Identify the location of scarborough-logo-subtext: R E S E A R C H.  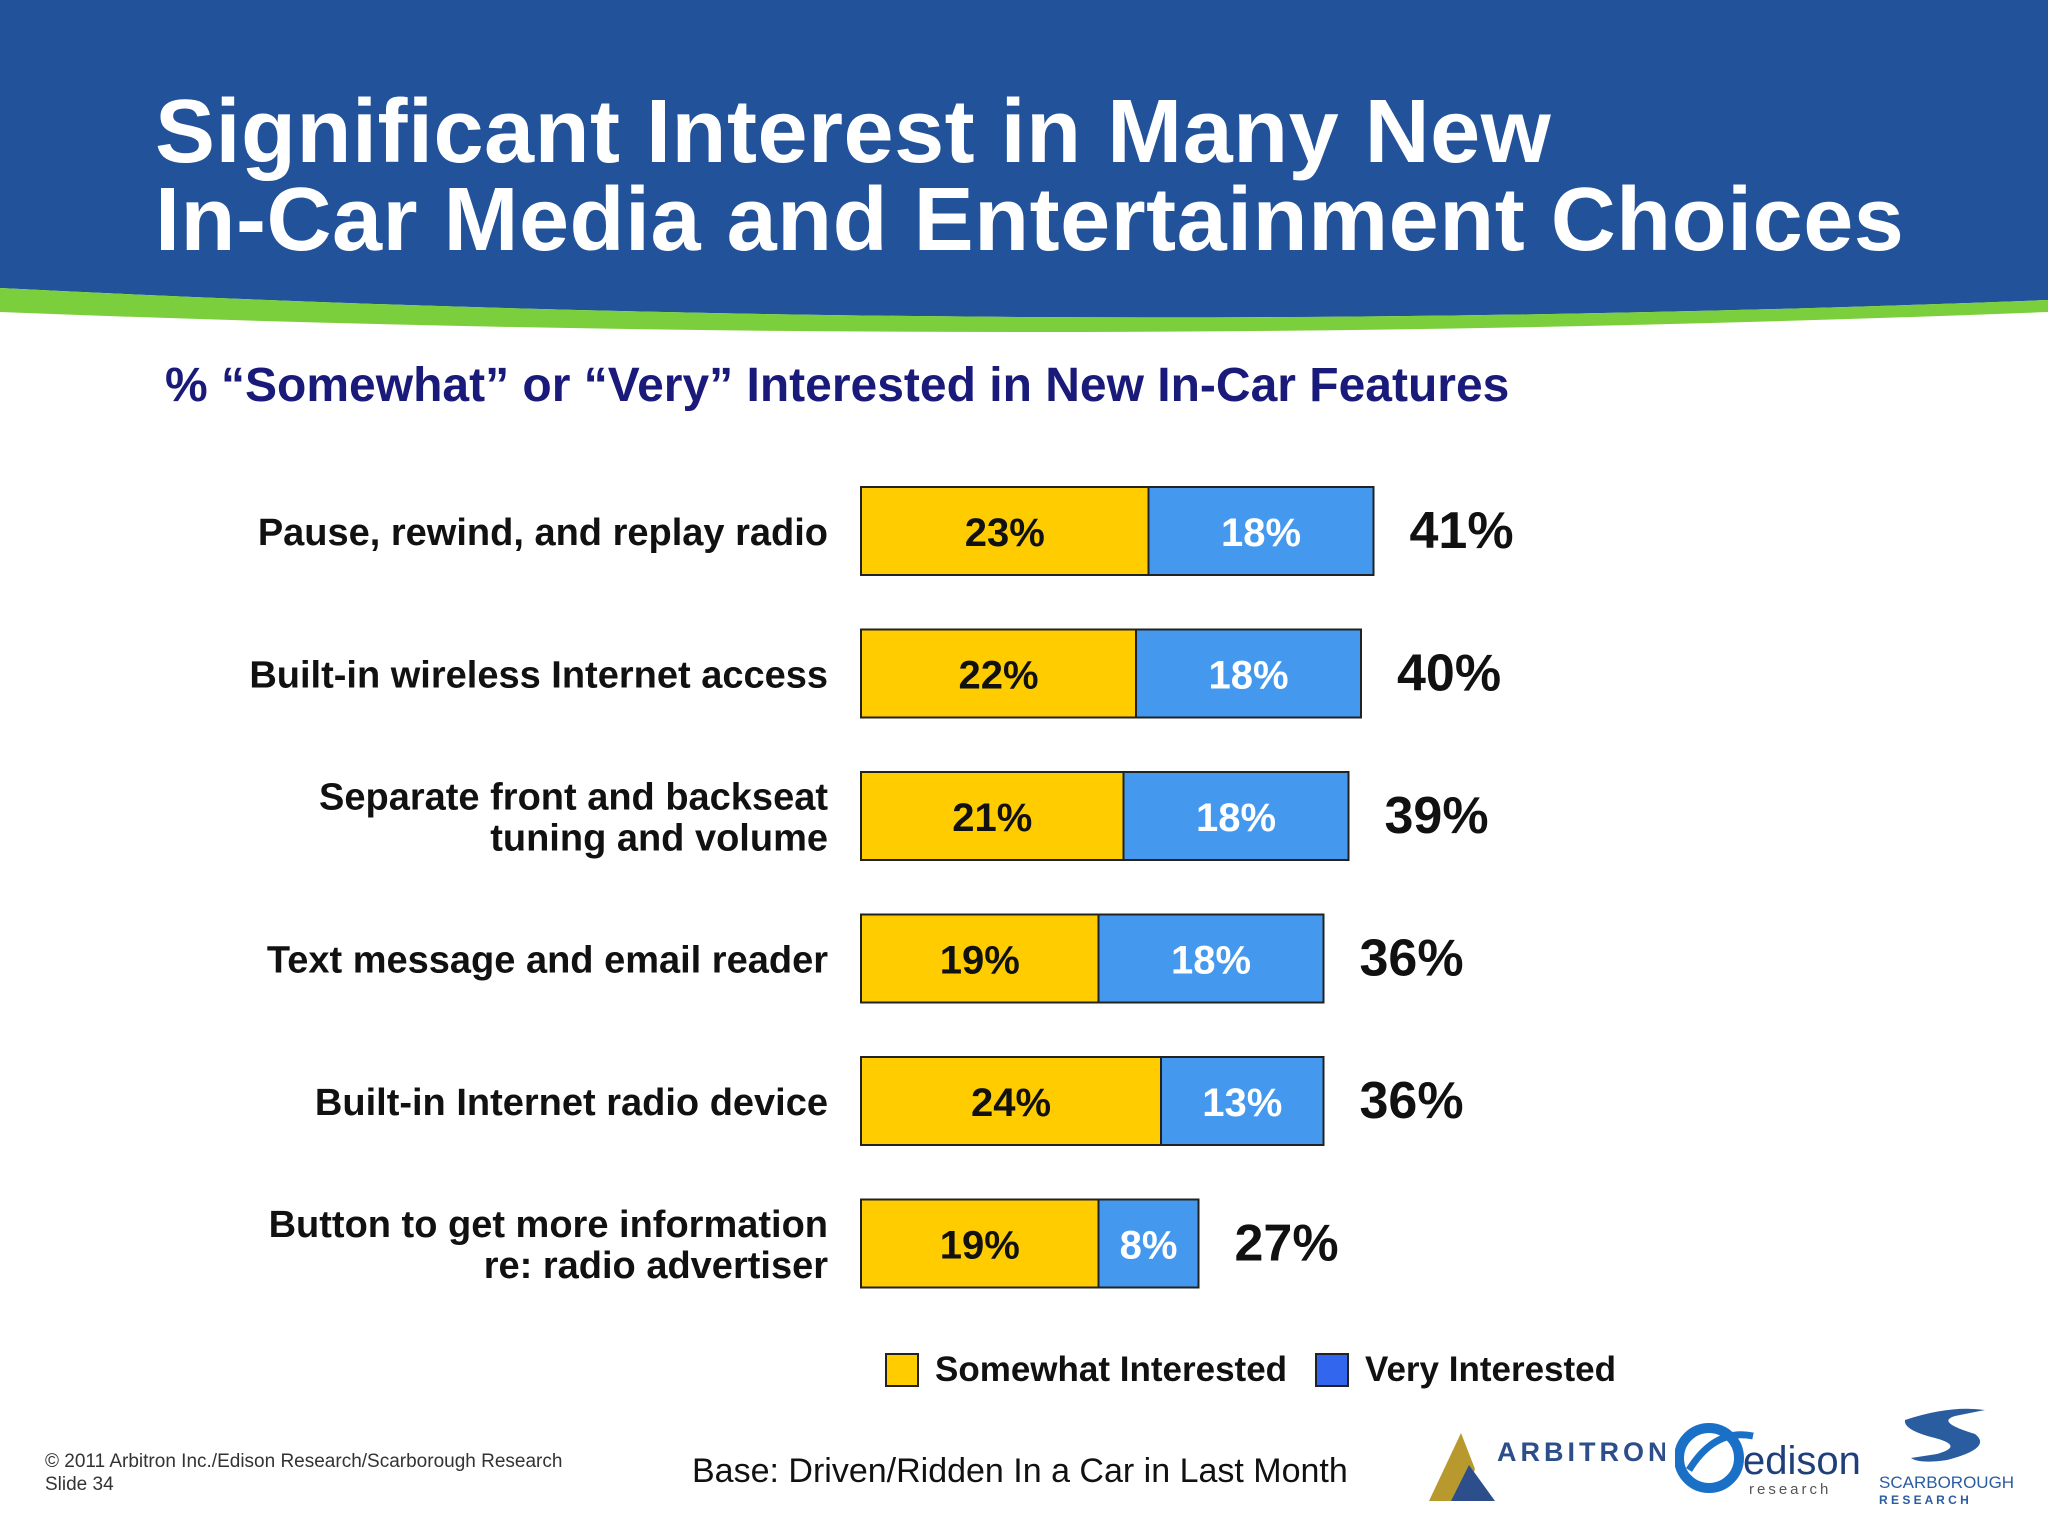
(1924, 1500).